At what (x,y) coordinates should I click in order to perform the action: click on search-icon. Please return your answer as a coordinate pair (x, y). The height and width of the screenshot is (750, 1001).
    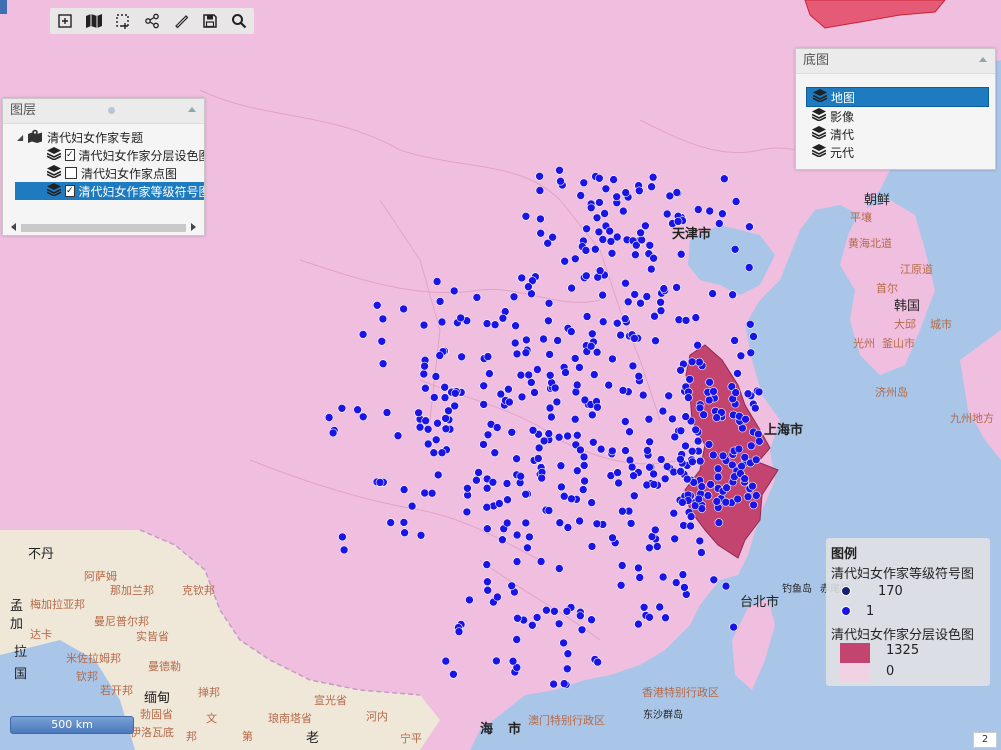
    Looking at the image, I should click on (239, 21).